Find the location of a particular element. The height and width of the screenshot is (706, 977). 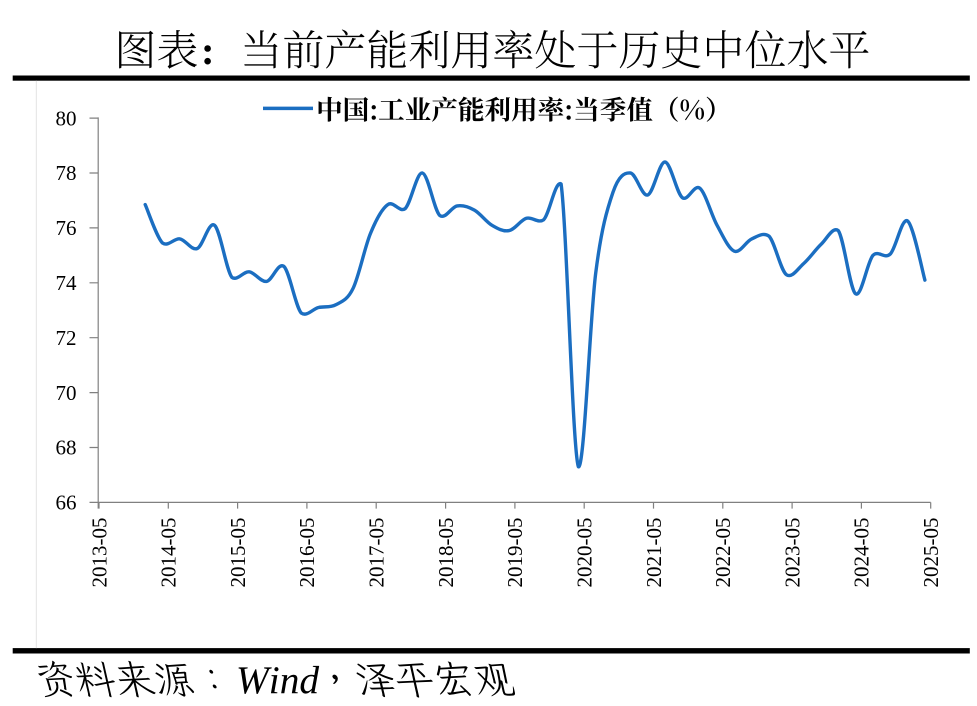

svg-text: 2013-05 is located at coordinates (99, 553).